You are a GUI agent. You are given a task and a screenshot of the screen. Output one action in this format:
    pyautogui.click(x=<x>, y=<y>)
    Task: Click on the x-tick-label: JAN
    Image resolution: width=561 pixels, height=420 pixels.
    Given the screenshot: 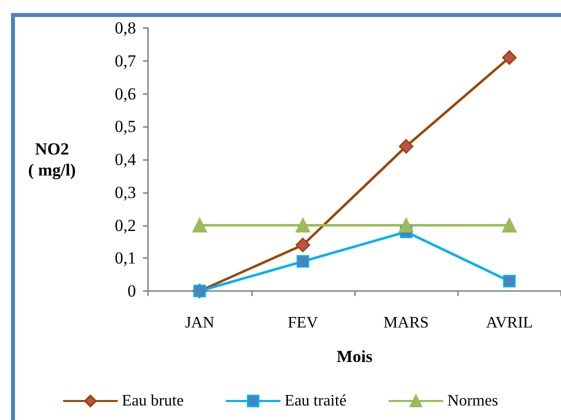 What is the action you would take?
    pyautogui.click(x=199, y=323)
    